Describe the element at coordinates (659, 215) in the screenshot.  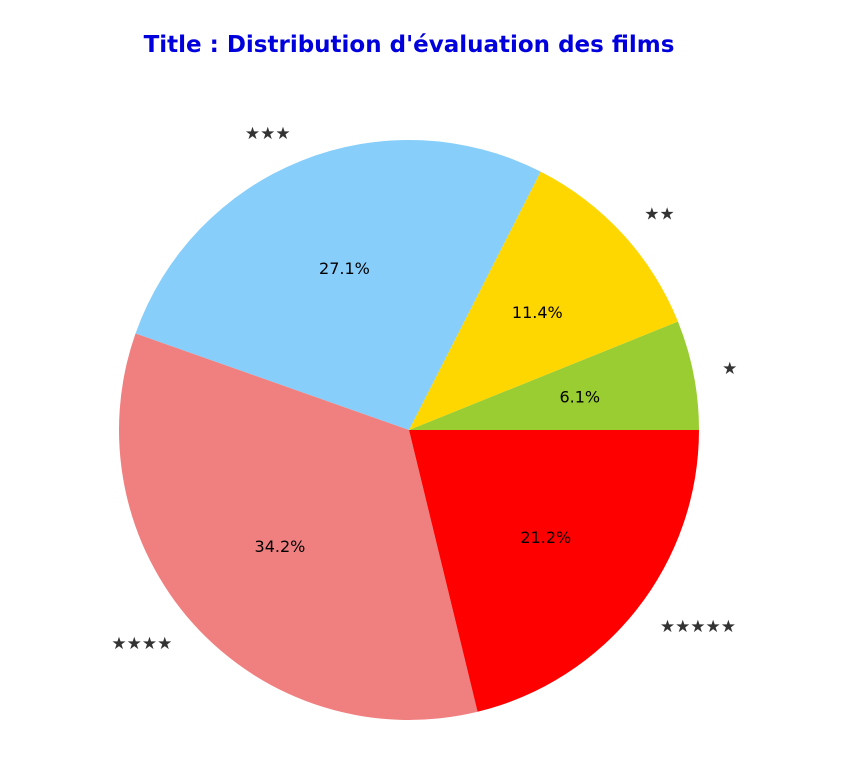
I see `pie-category-label-2: ★★` at that location.